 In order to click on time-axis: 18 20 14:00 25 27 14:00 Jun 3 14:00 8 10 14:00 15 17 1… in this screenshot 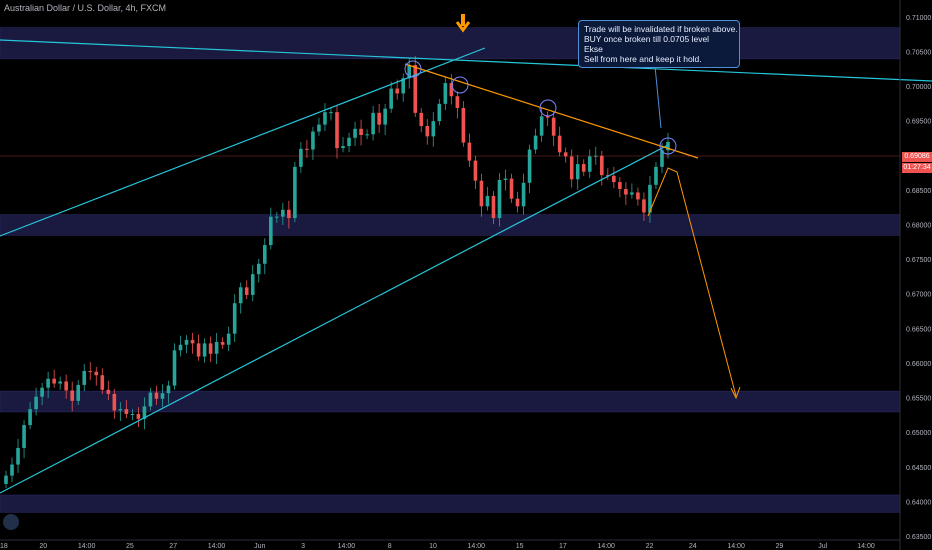, I will do `click(450, 544)`.